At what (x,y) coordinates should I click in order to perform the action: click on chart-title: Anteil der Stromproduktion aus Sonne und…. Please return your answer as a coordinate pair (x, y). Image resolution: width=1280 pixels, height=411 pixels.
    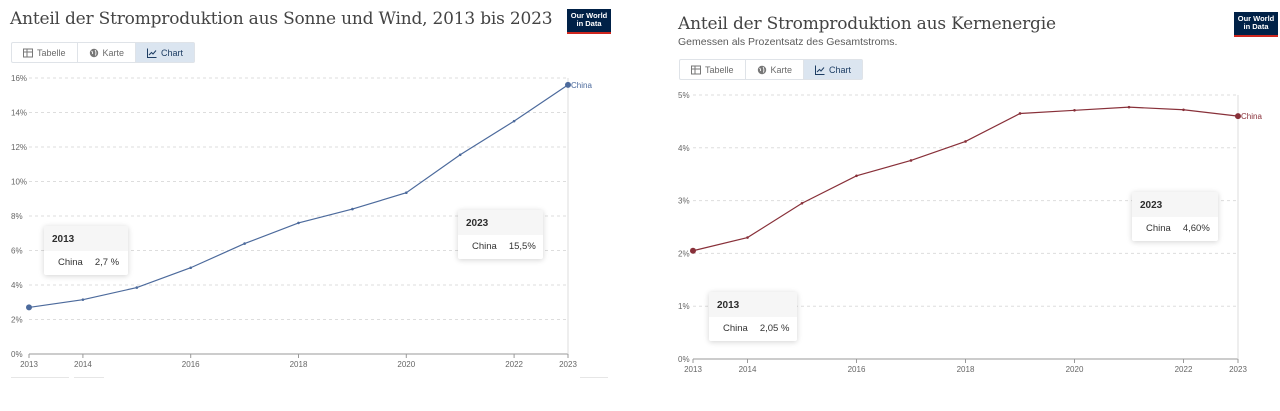
    Looking at the image, I should click on (281, 19).